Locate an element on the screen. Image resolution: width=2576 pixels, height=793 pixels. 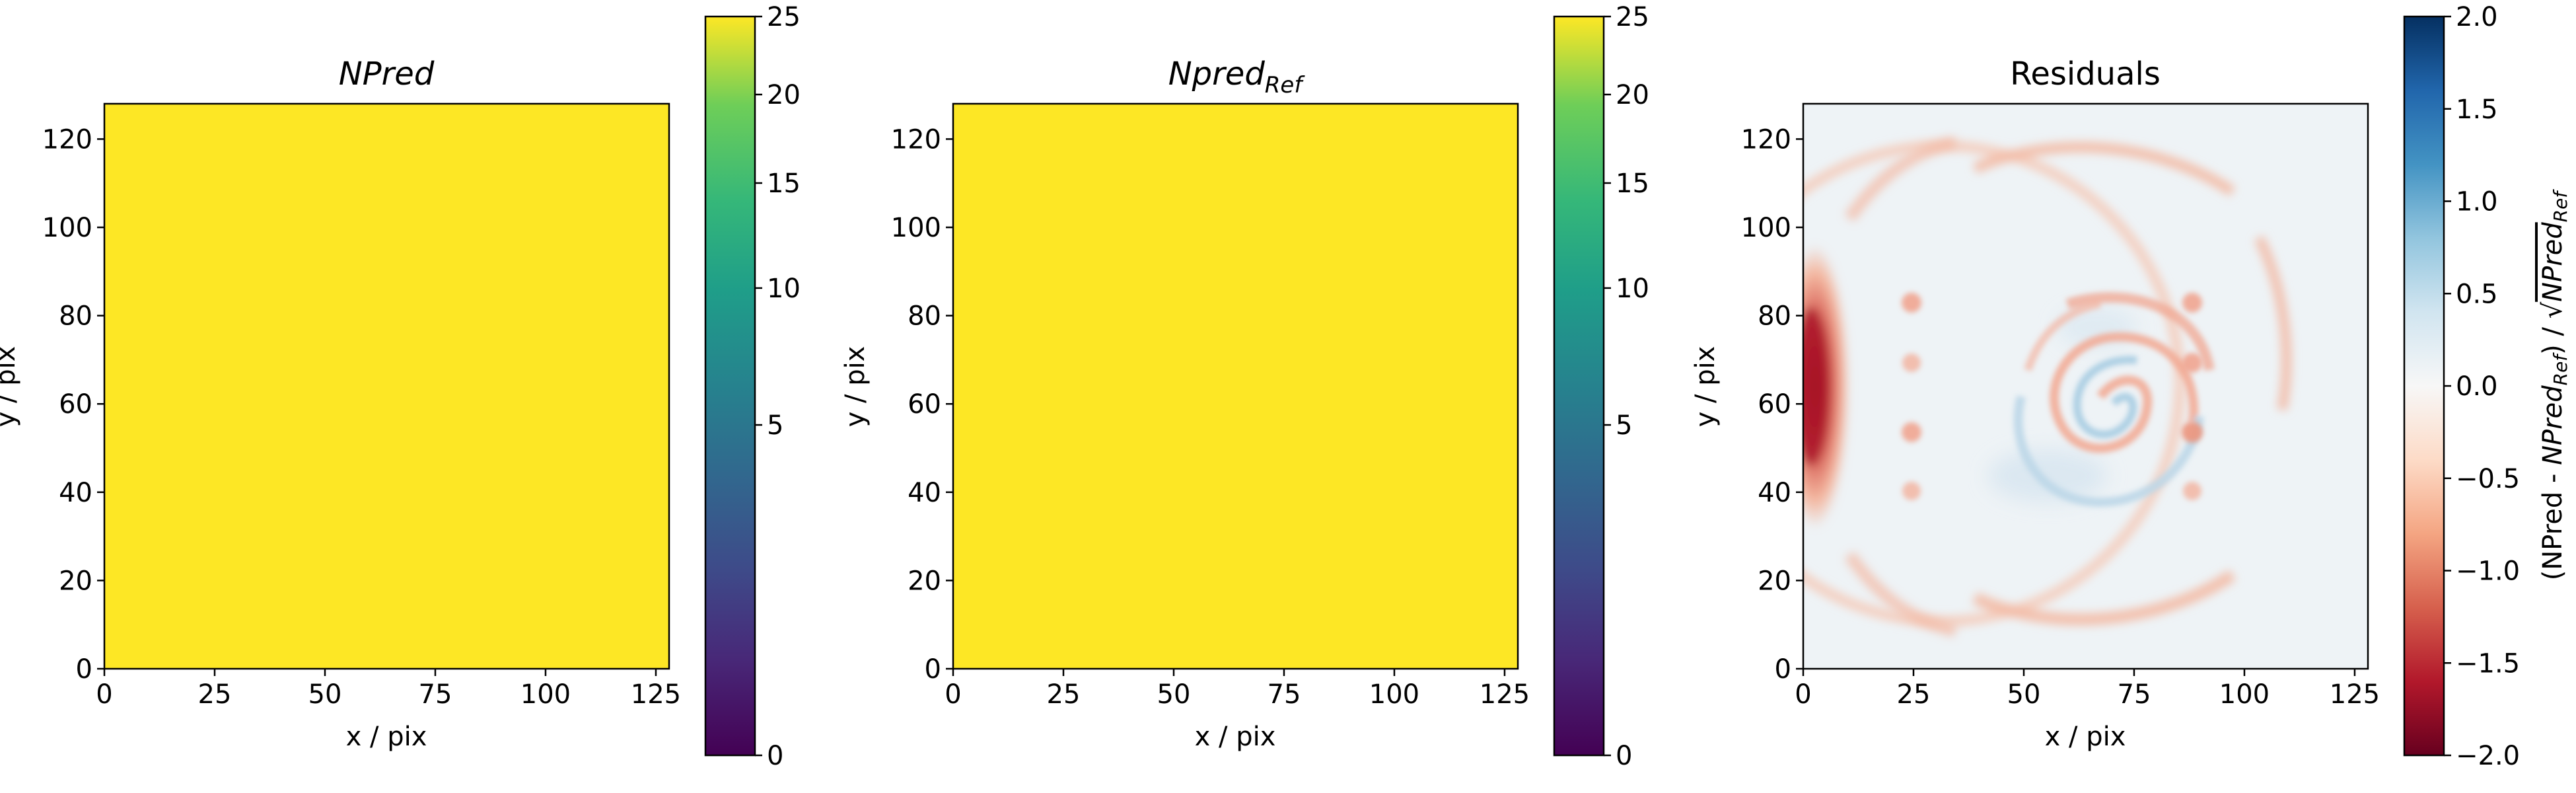
colorbar-tick-label: 15 is located at coordinates (784, 184).